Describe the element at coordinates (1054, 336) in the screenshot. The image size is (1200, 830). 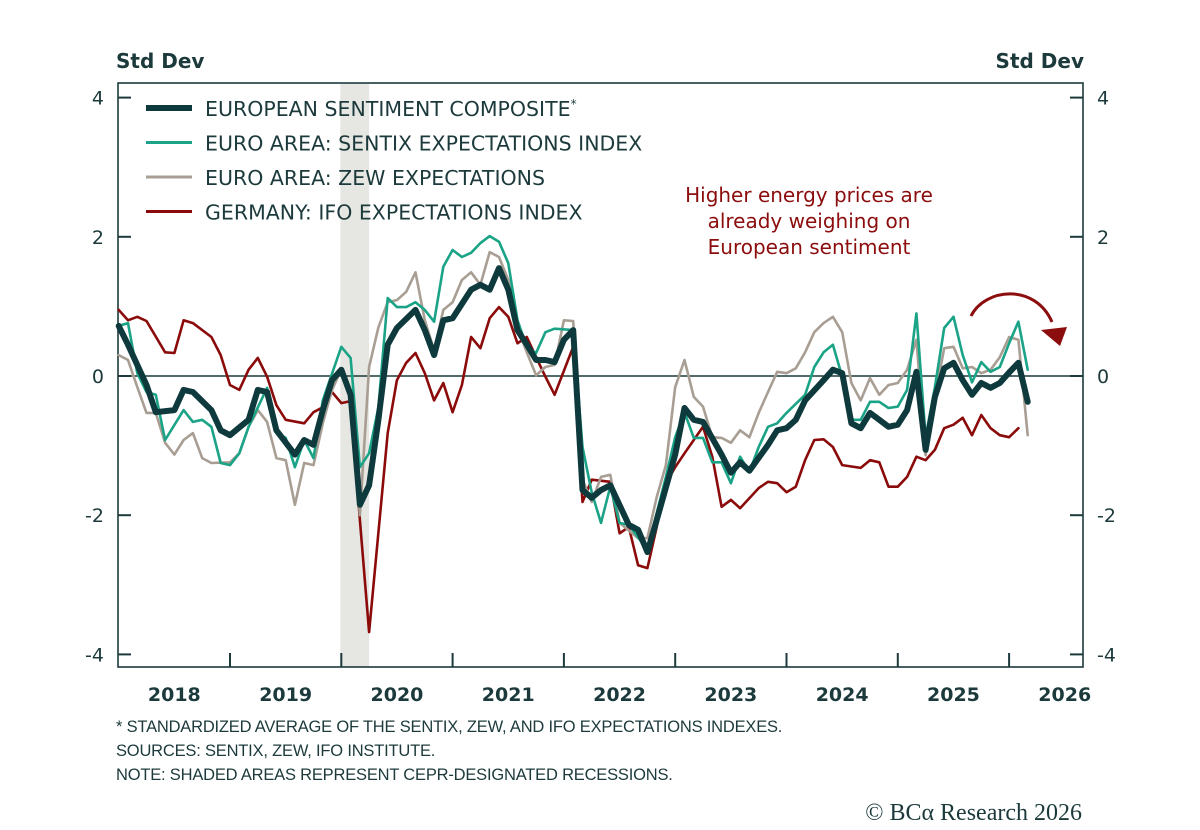
I see `annotation-arrowhead-icon` at that location.